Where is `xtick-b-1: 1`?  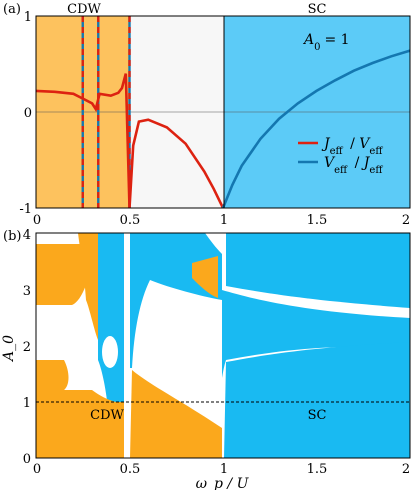 xtick-b-1: 1 is located at coordinates (224, 469).